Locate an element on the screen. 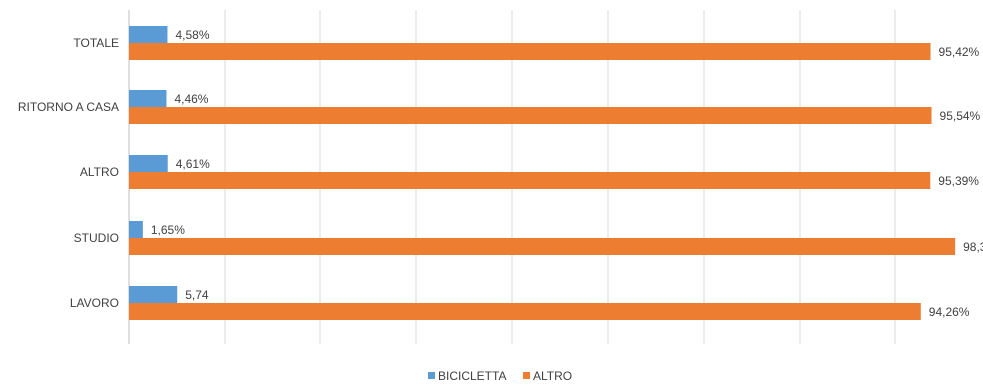 This screenshot has width=983, height=387. data-label: 4,46% is located at coordinates (191, 99).